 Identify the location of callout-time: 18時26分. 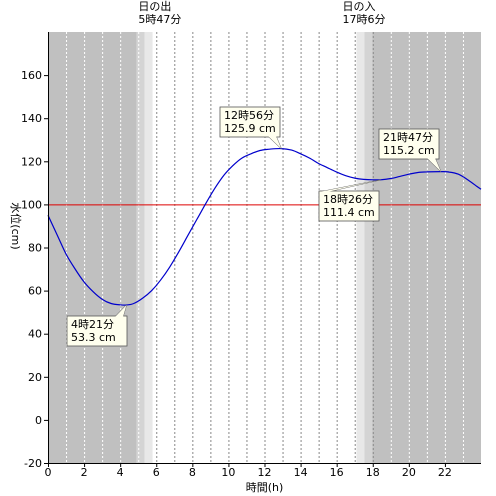
(348, 199).